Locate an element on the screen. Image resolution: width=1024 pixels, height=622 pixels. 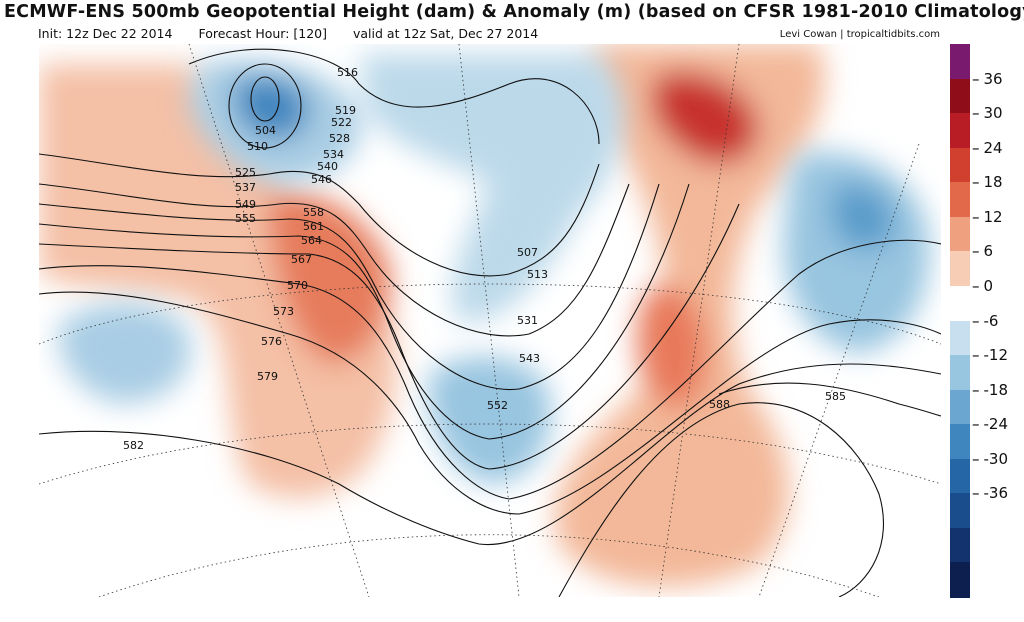
height-label: 513 is located at coordinates (537, 274).